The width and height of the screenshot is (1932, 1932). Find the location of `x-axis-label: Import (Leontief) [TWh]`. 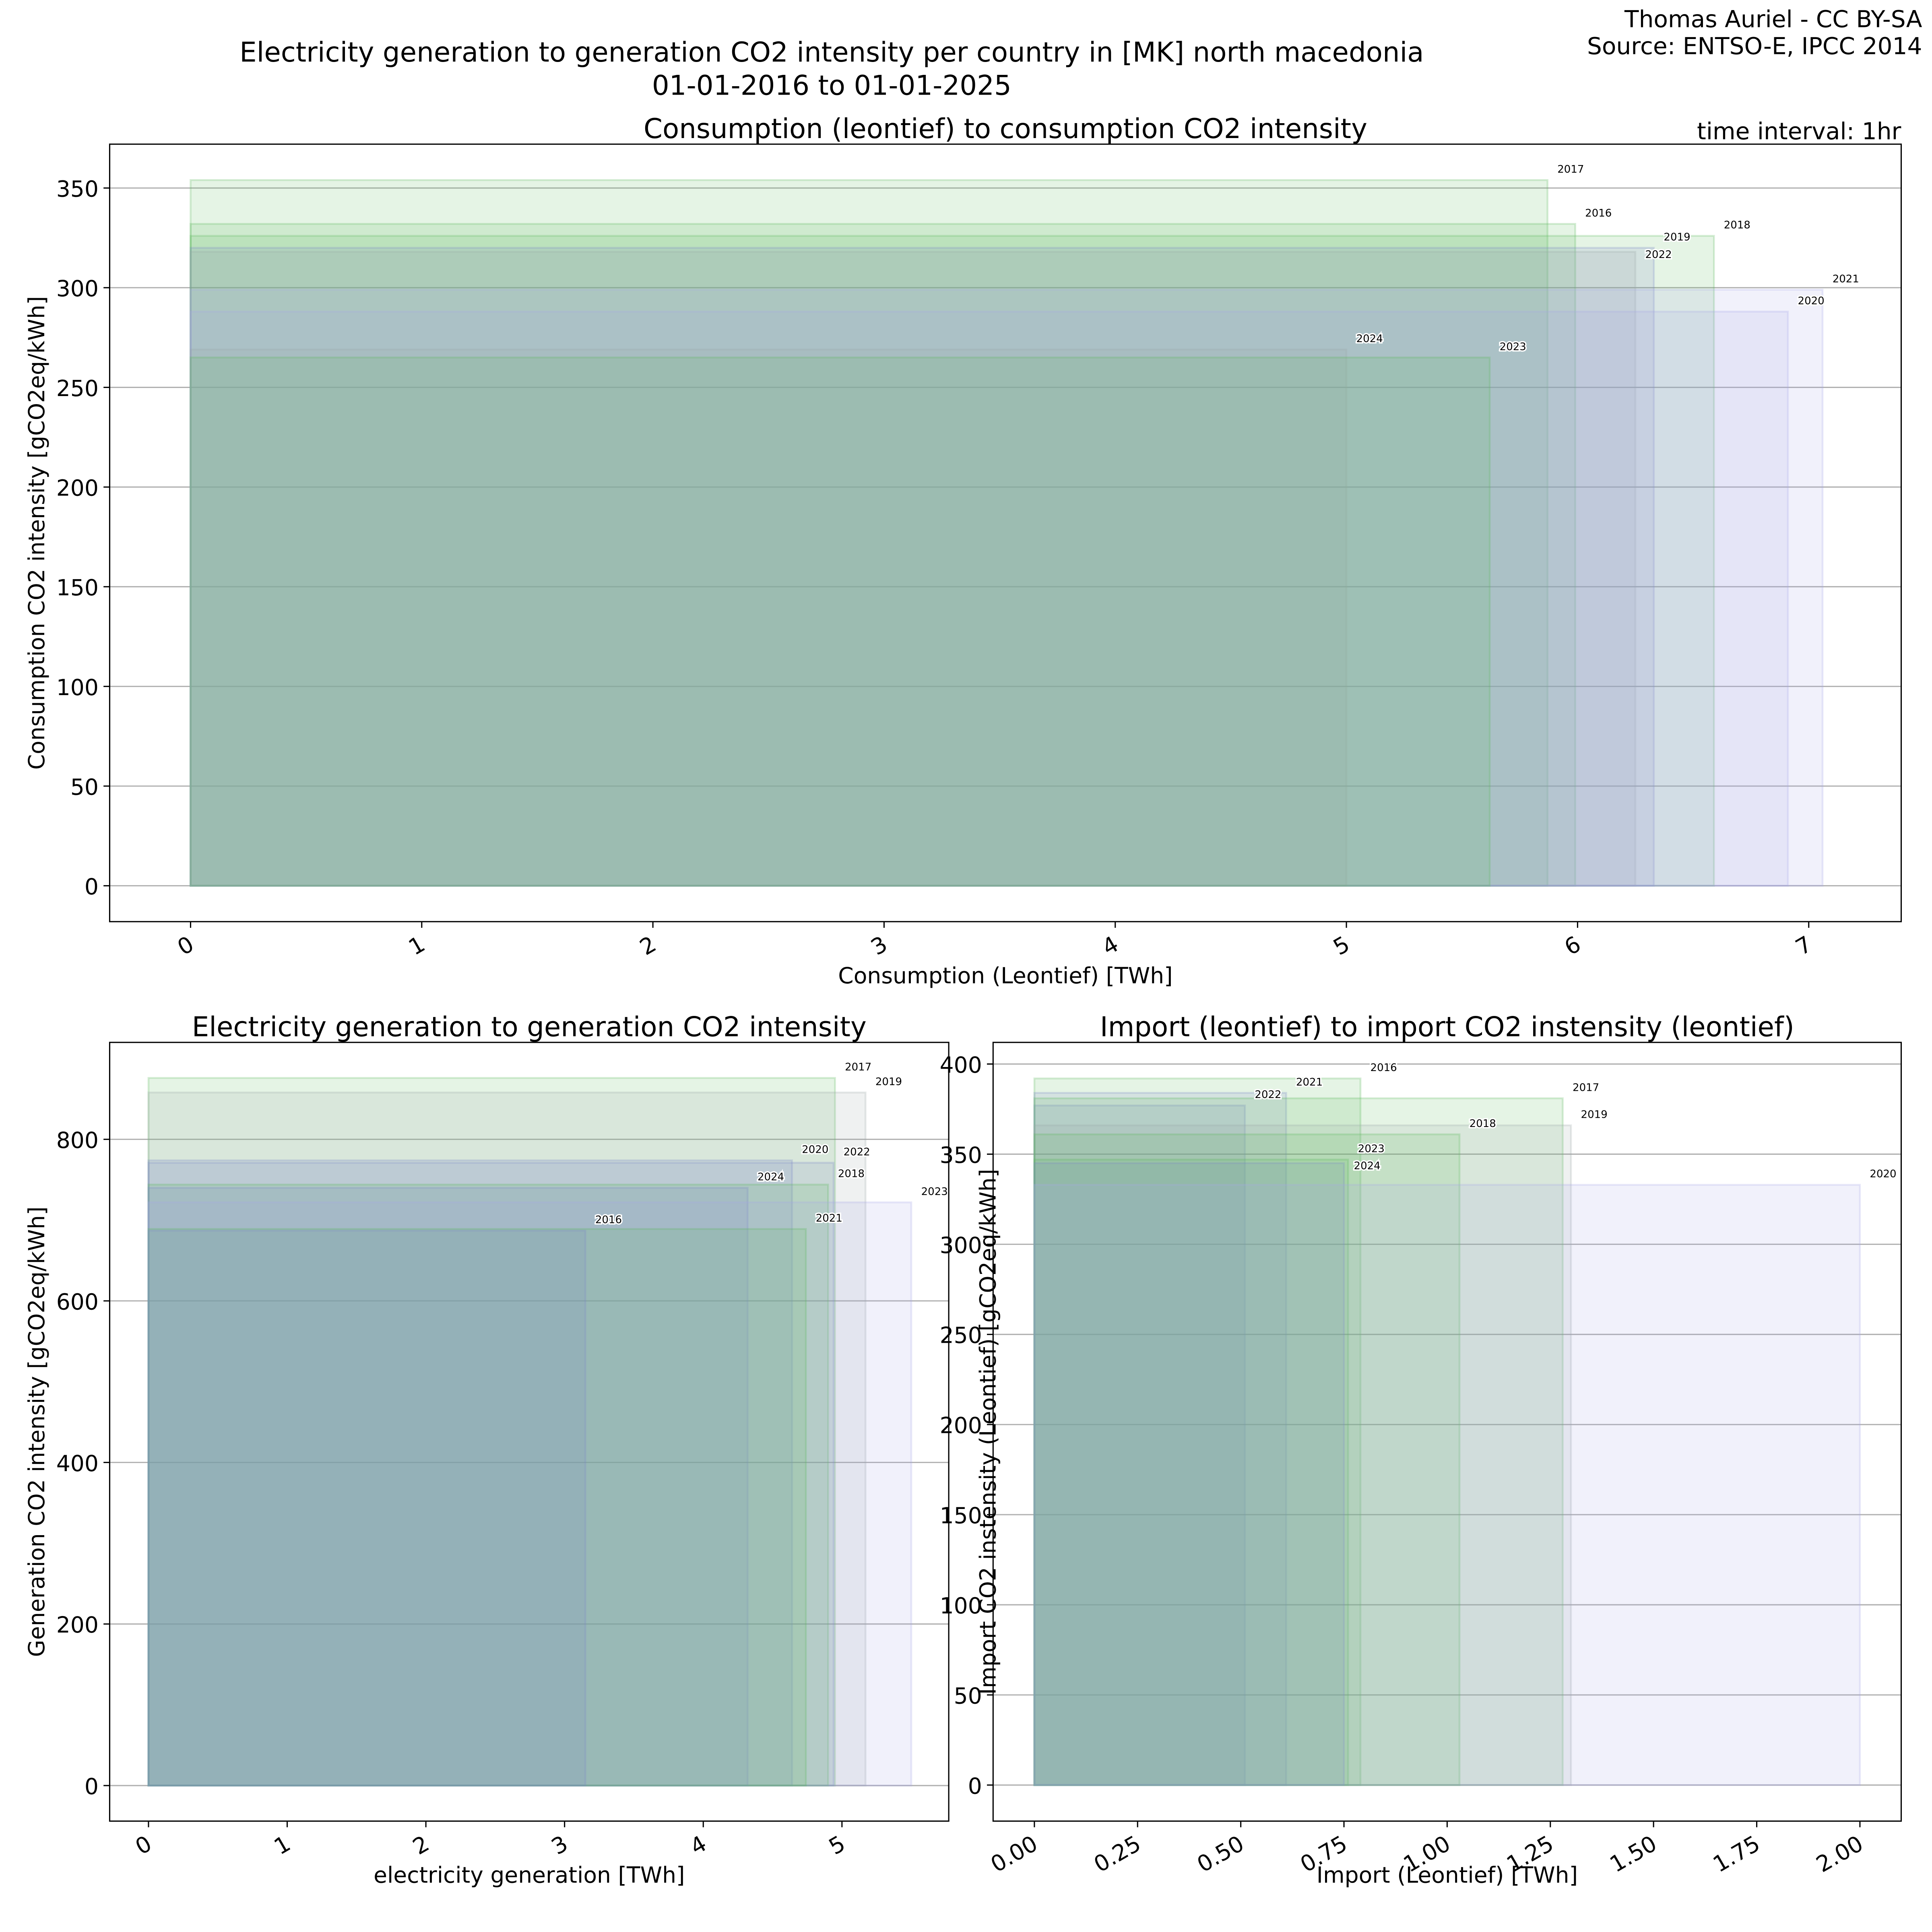

x-axis-label: Import (Leontief) [TWh] is located at coordinates (1447, 1875).